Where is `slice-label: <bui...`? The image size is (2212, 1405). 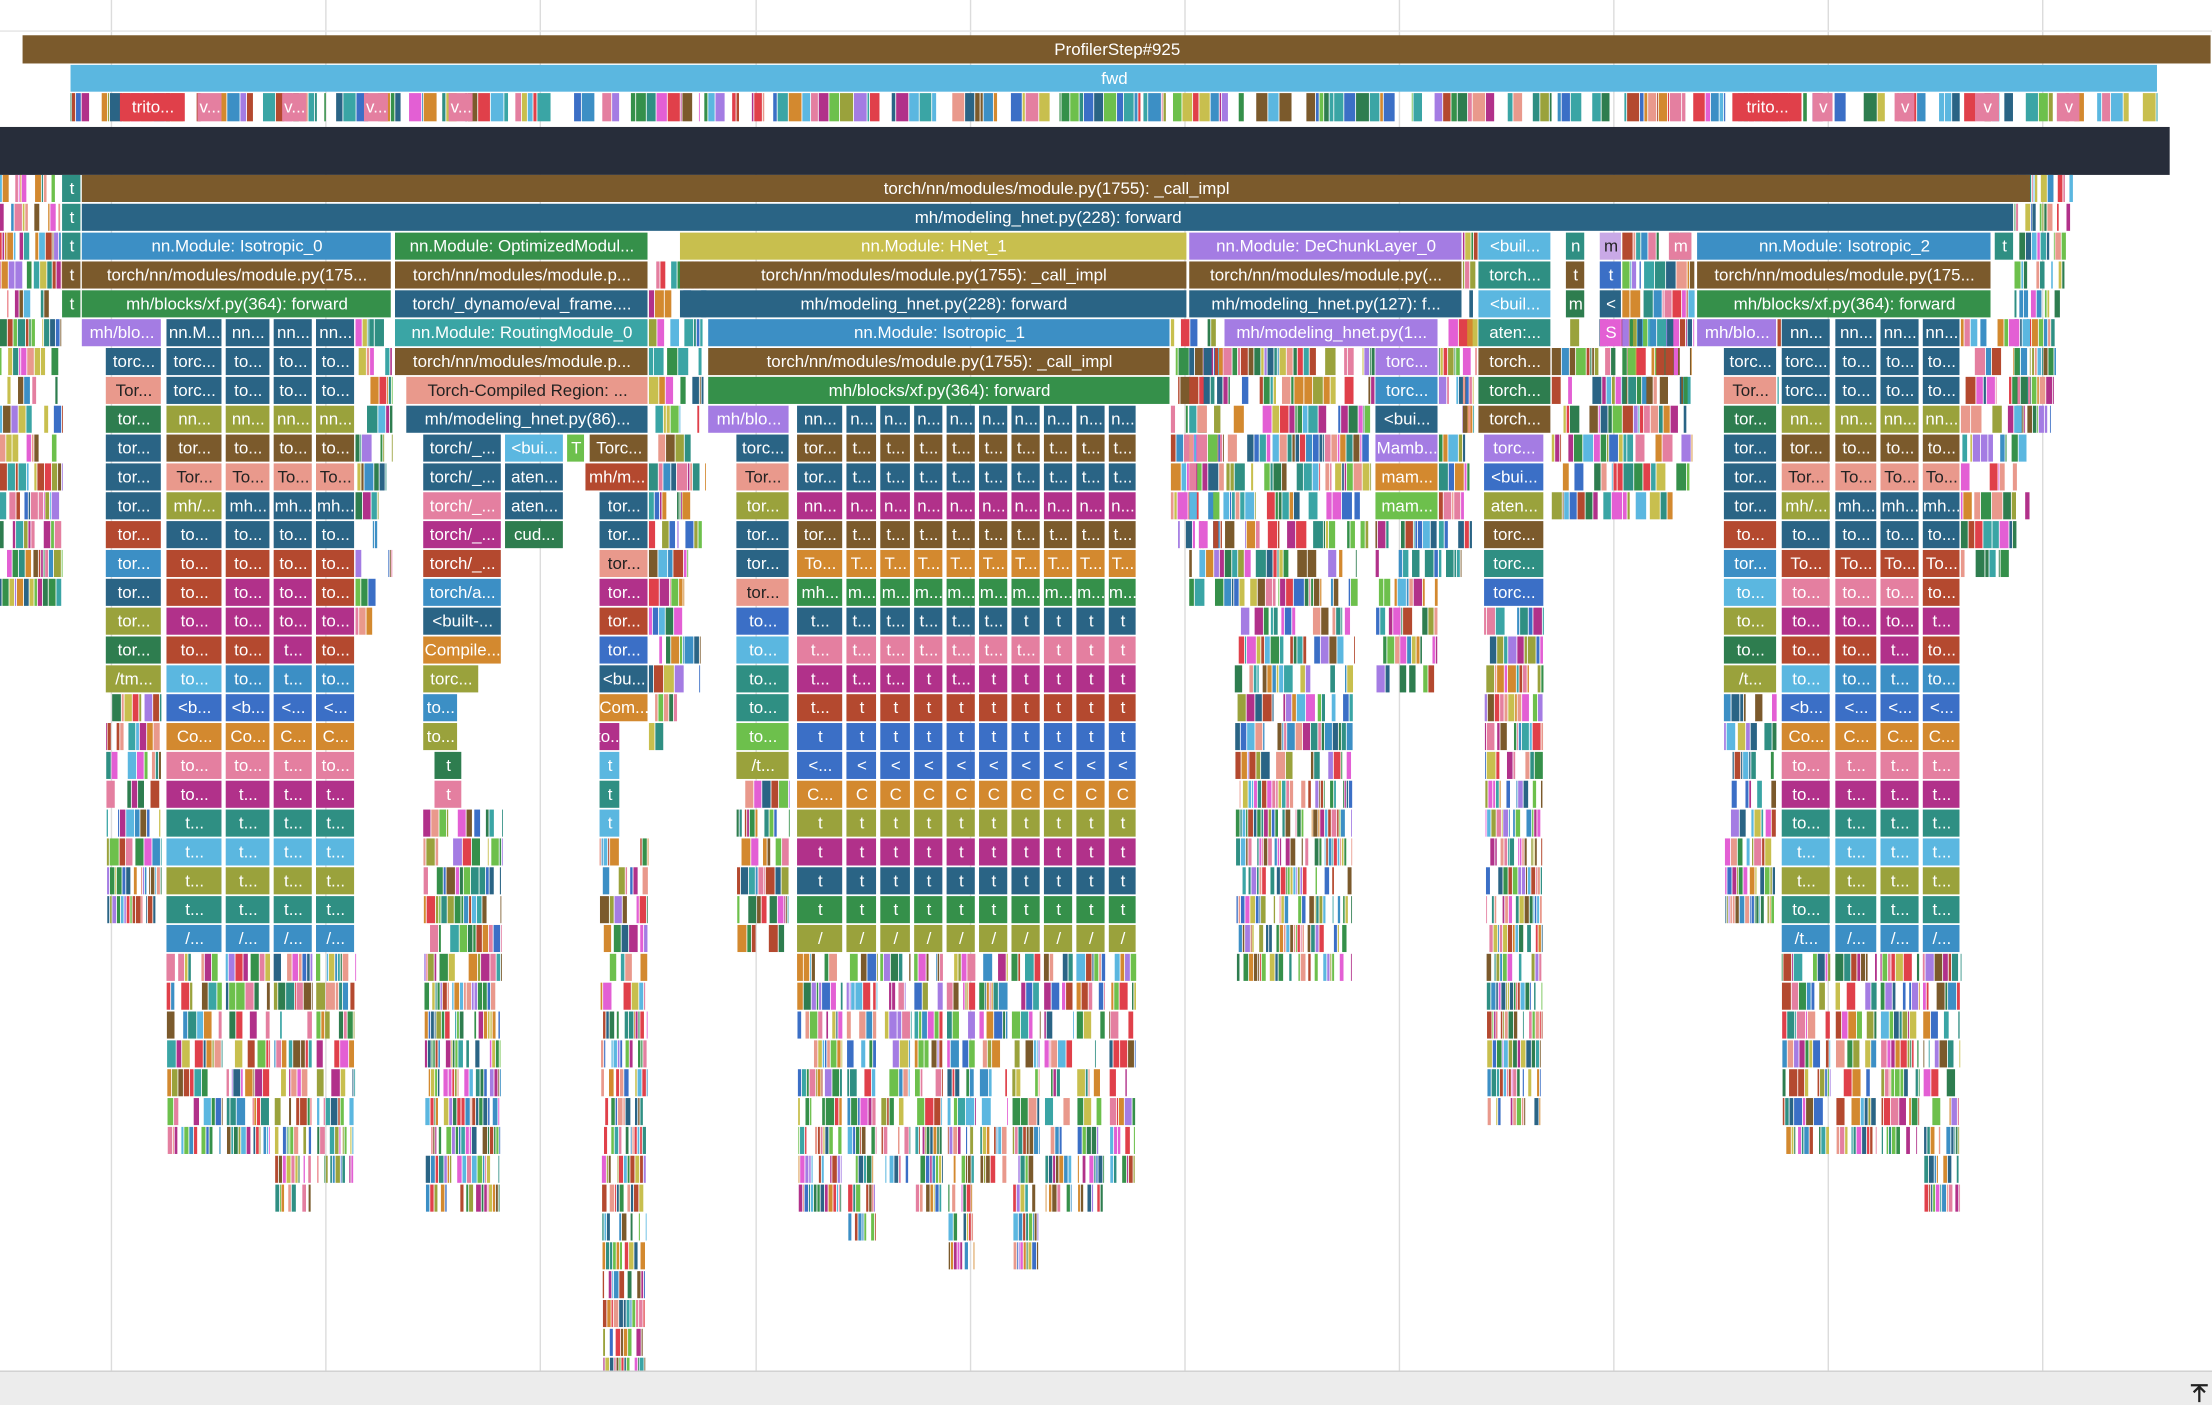 slice-label: <bui... is located at coordinates (534, 448).